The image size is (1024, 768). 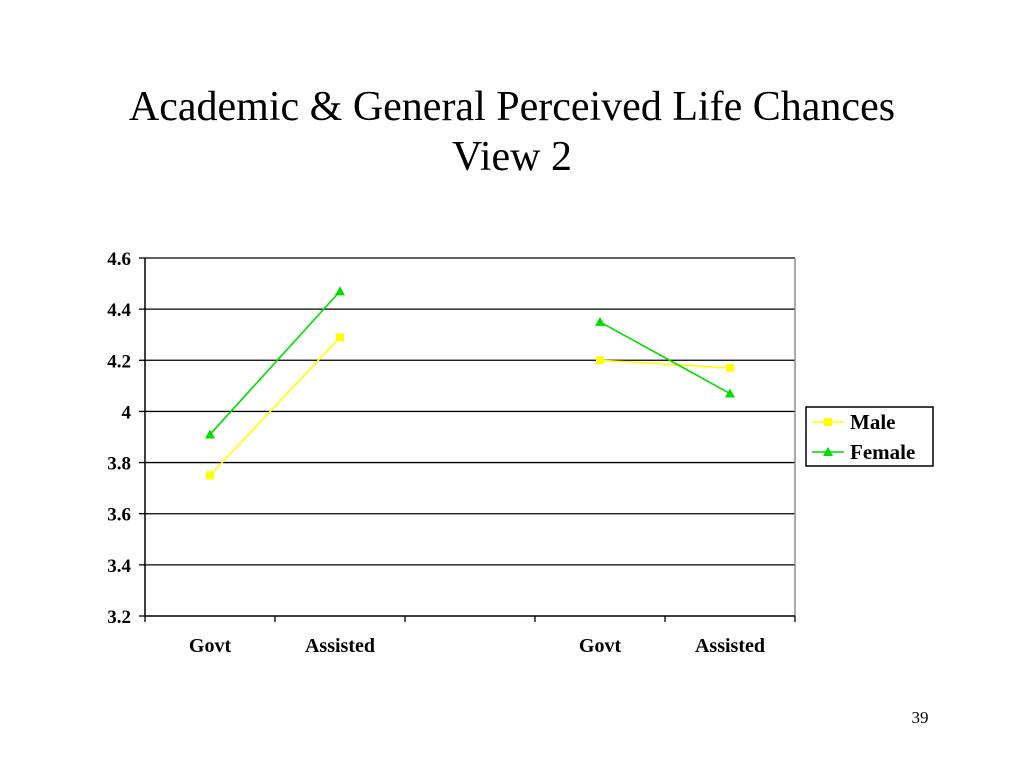 I want to click on legend: Male Female, so click(x=869, y=436).